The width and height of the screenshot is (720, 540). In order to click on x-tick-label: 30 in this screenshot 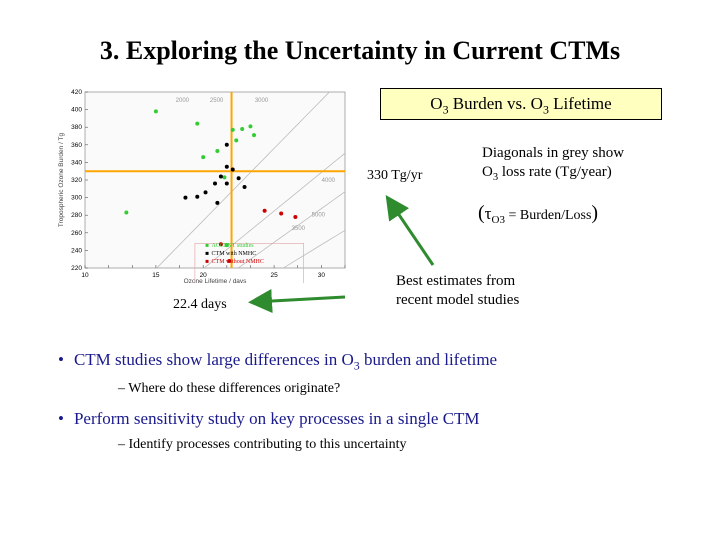, I will do `click(322, 275)`.